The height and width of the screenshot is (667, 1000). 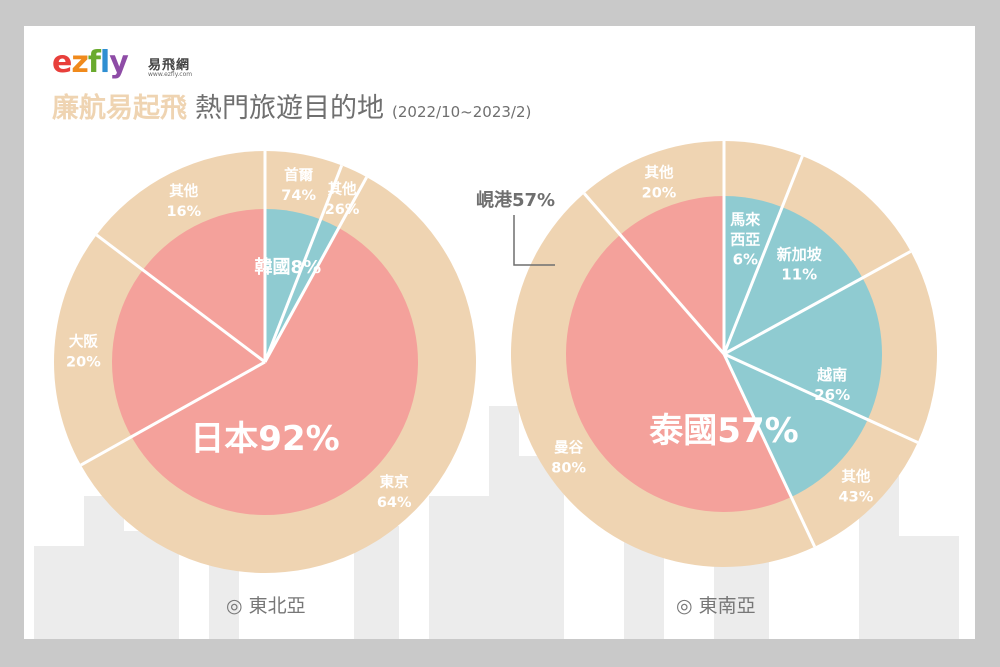 I want to click on southeast-asia-caption: ◎ 東南亞, so click(x=716, y=606).